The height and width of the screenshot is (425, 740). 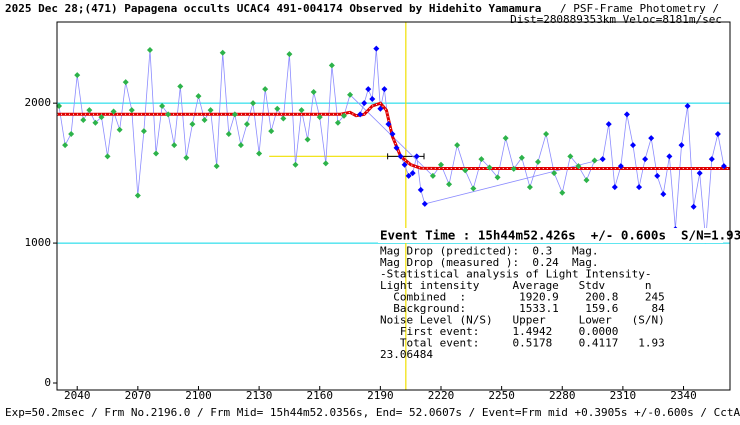 I want to click on stats-line: Total event: 0.5178 0.4117 1.93, so click(x=522, y=343).